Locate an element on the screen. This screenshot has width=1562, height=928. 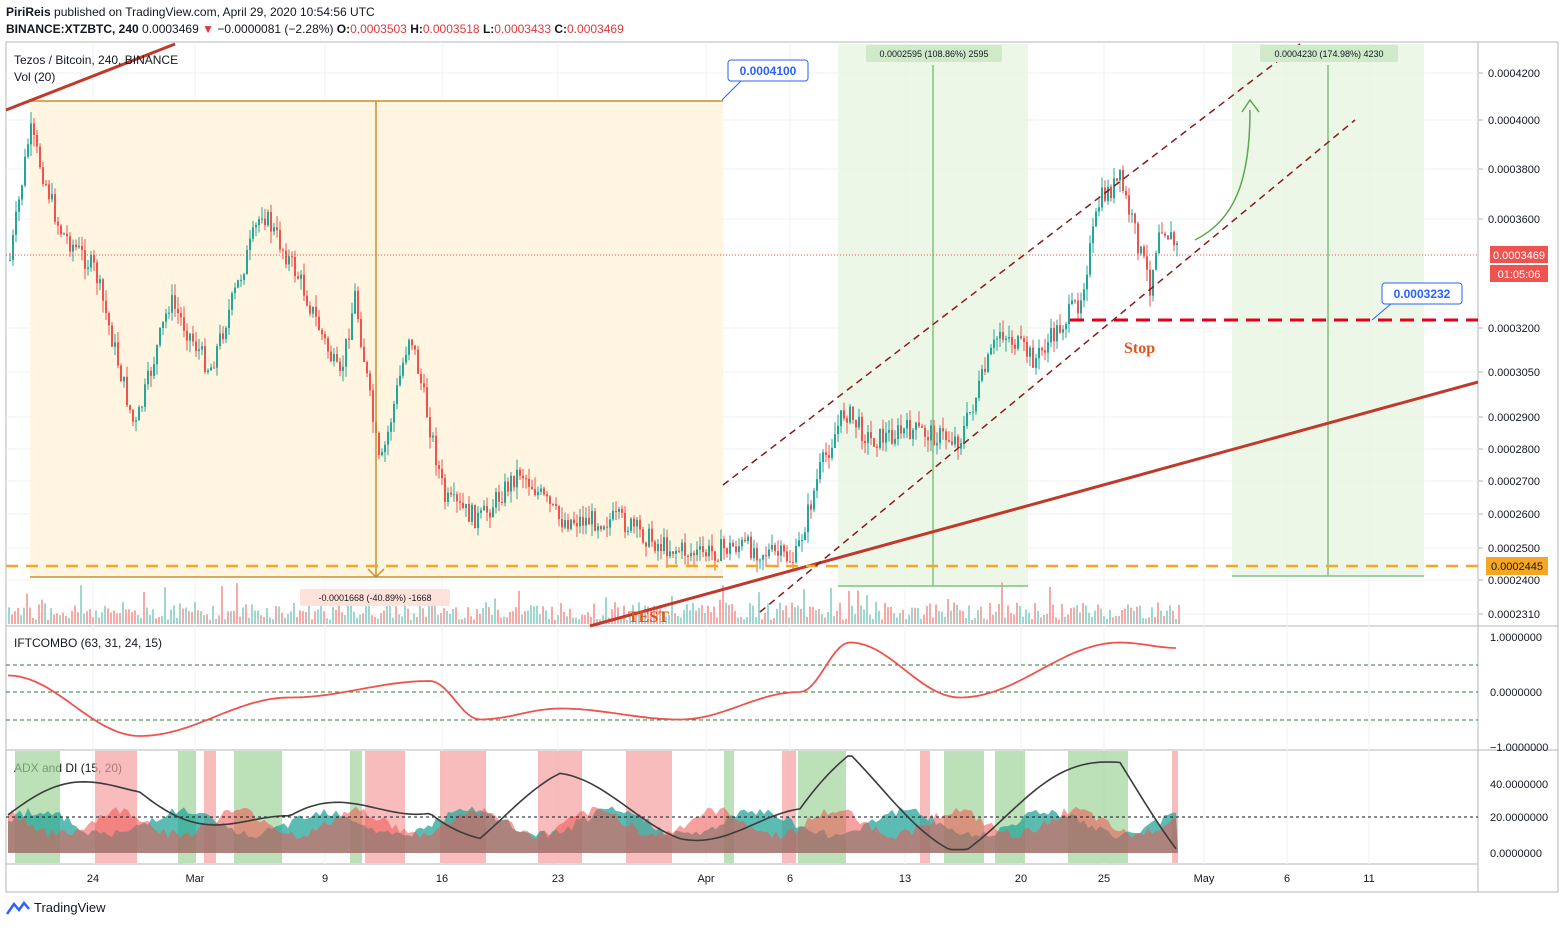
tradingview-icon is located at coordinates (18, 907).